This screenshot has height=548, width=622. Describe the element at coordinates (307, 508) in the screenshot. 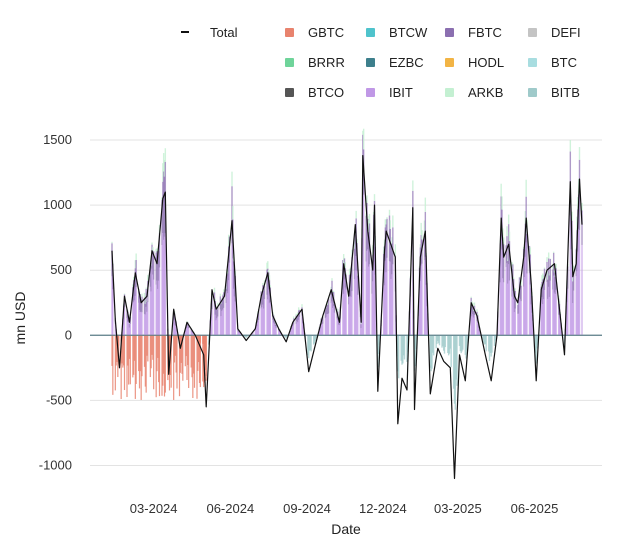

I see `x-tick-label: 09-2024` at that location.